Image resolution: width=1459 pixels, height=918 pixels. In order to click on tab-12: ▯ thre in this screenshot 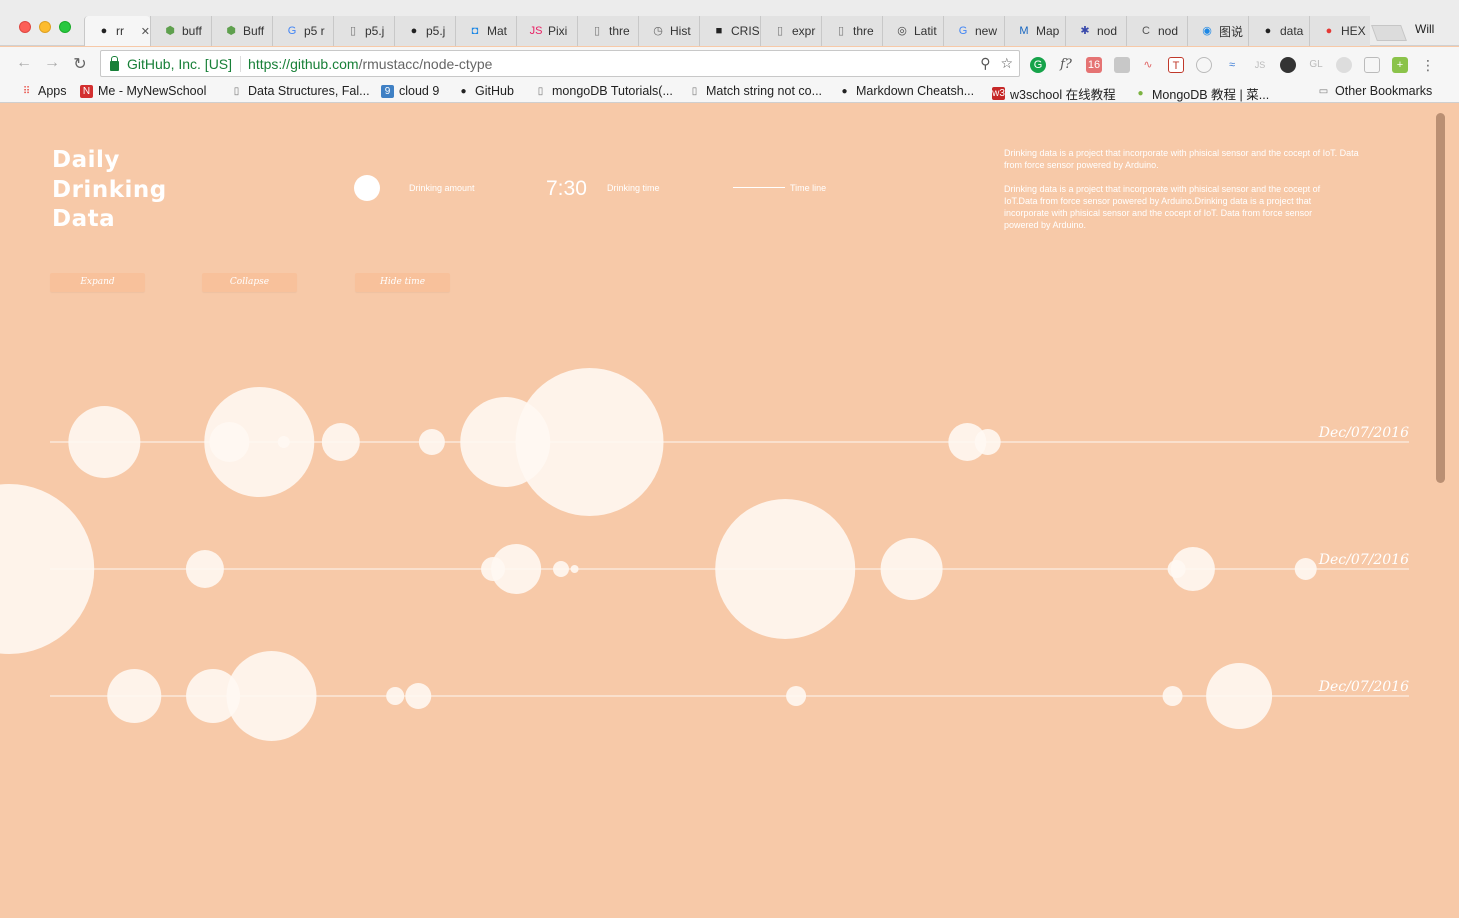, I will do `click(851, 31)`.